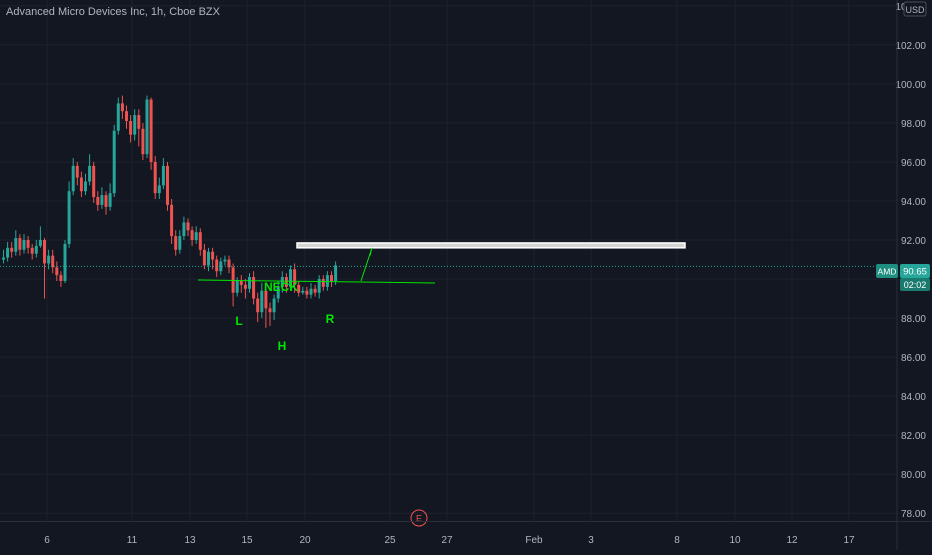 The width and height of the screenshot is (932, 555). What do you see at coordinates (316, 281) in the screenshot?
I see `neckline` at bounding box center [316, 281].